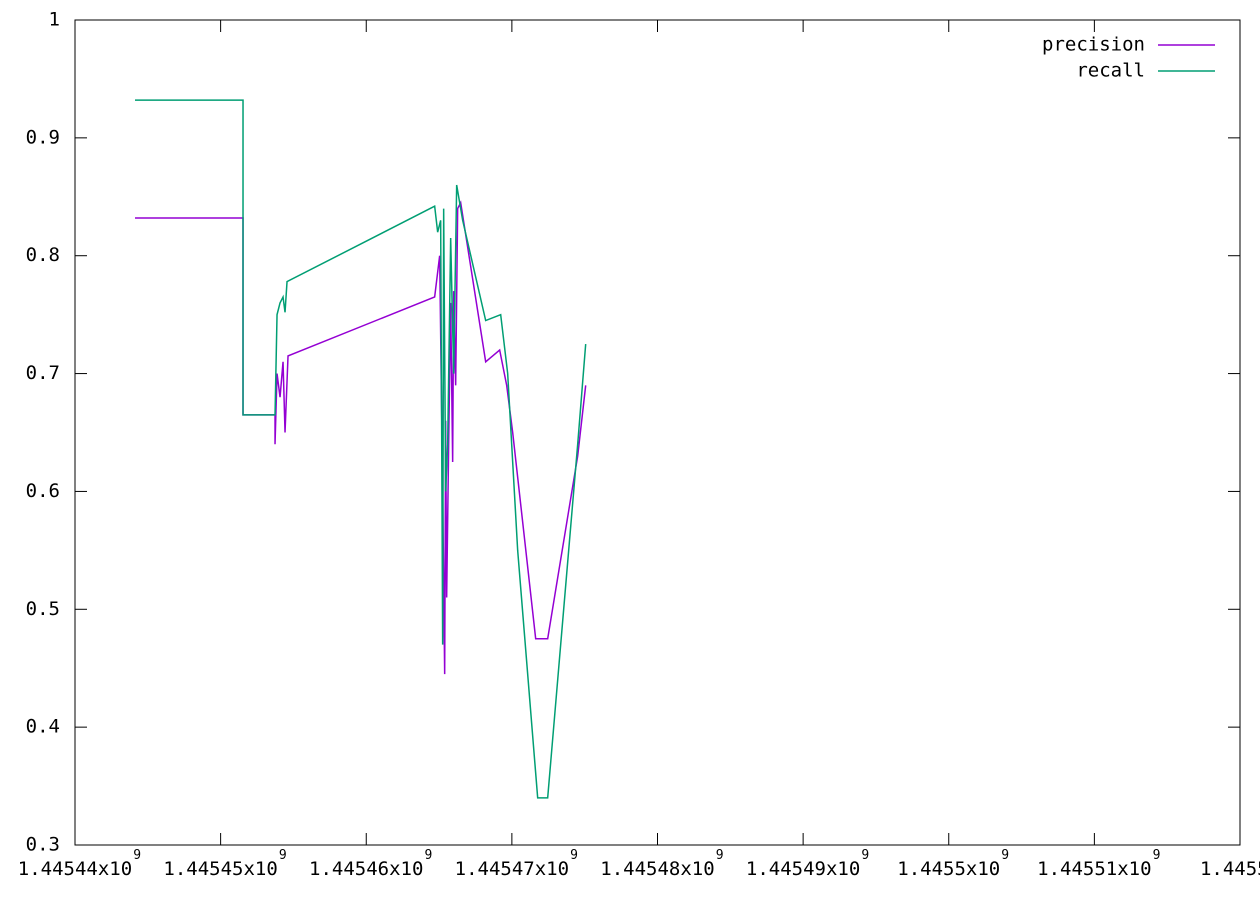  Describe the element at coordinates (803, 869) in the screenshot. I see `x-tick-label: 1.44549x10` at that location.